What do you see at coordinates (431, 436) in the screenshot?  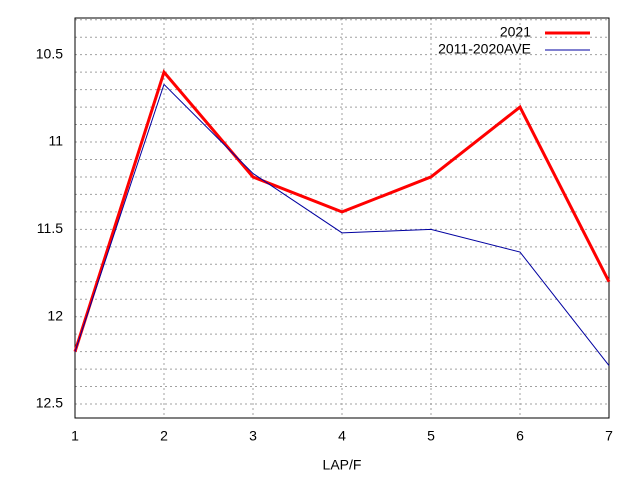 I see `x-tick-label: 5` at bounding box center [431, 436].